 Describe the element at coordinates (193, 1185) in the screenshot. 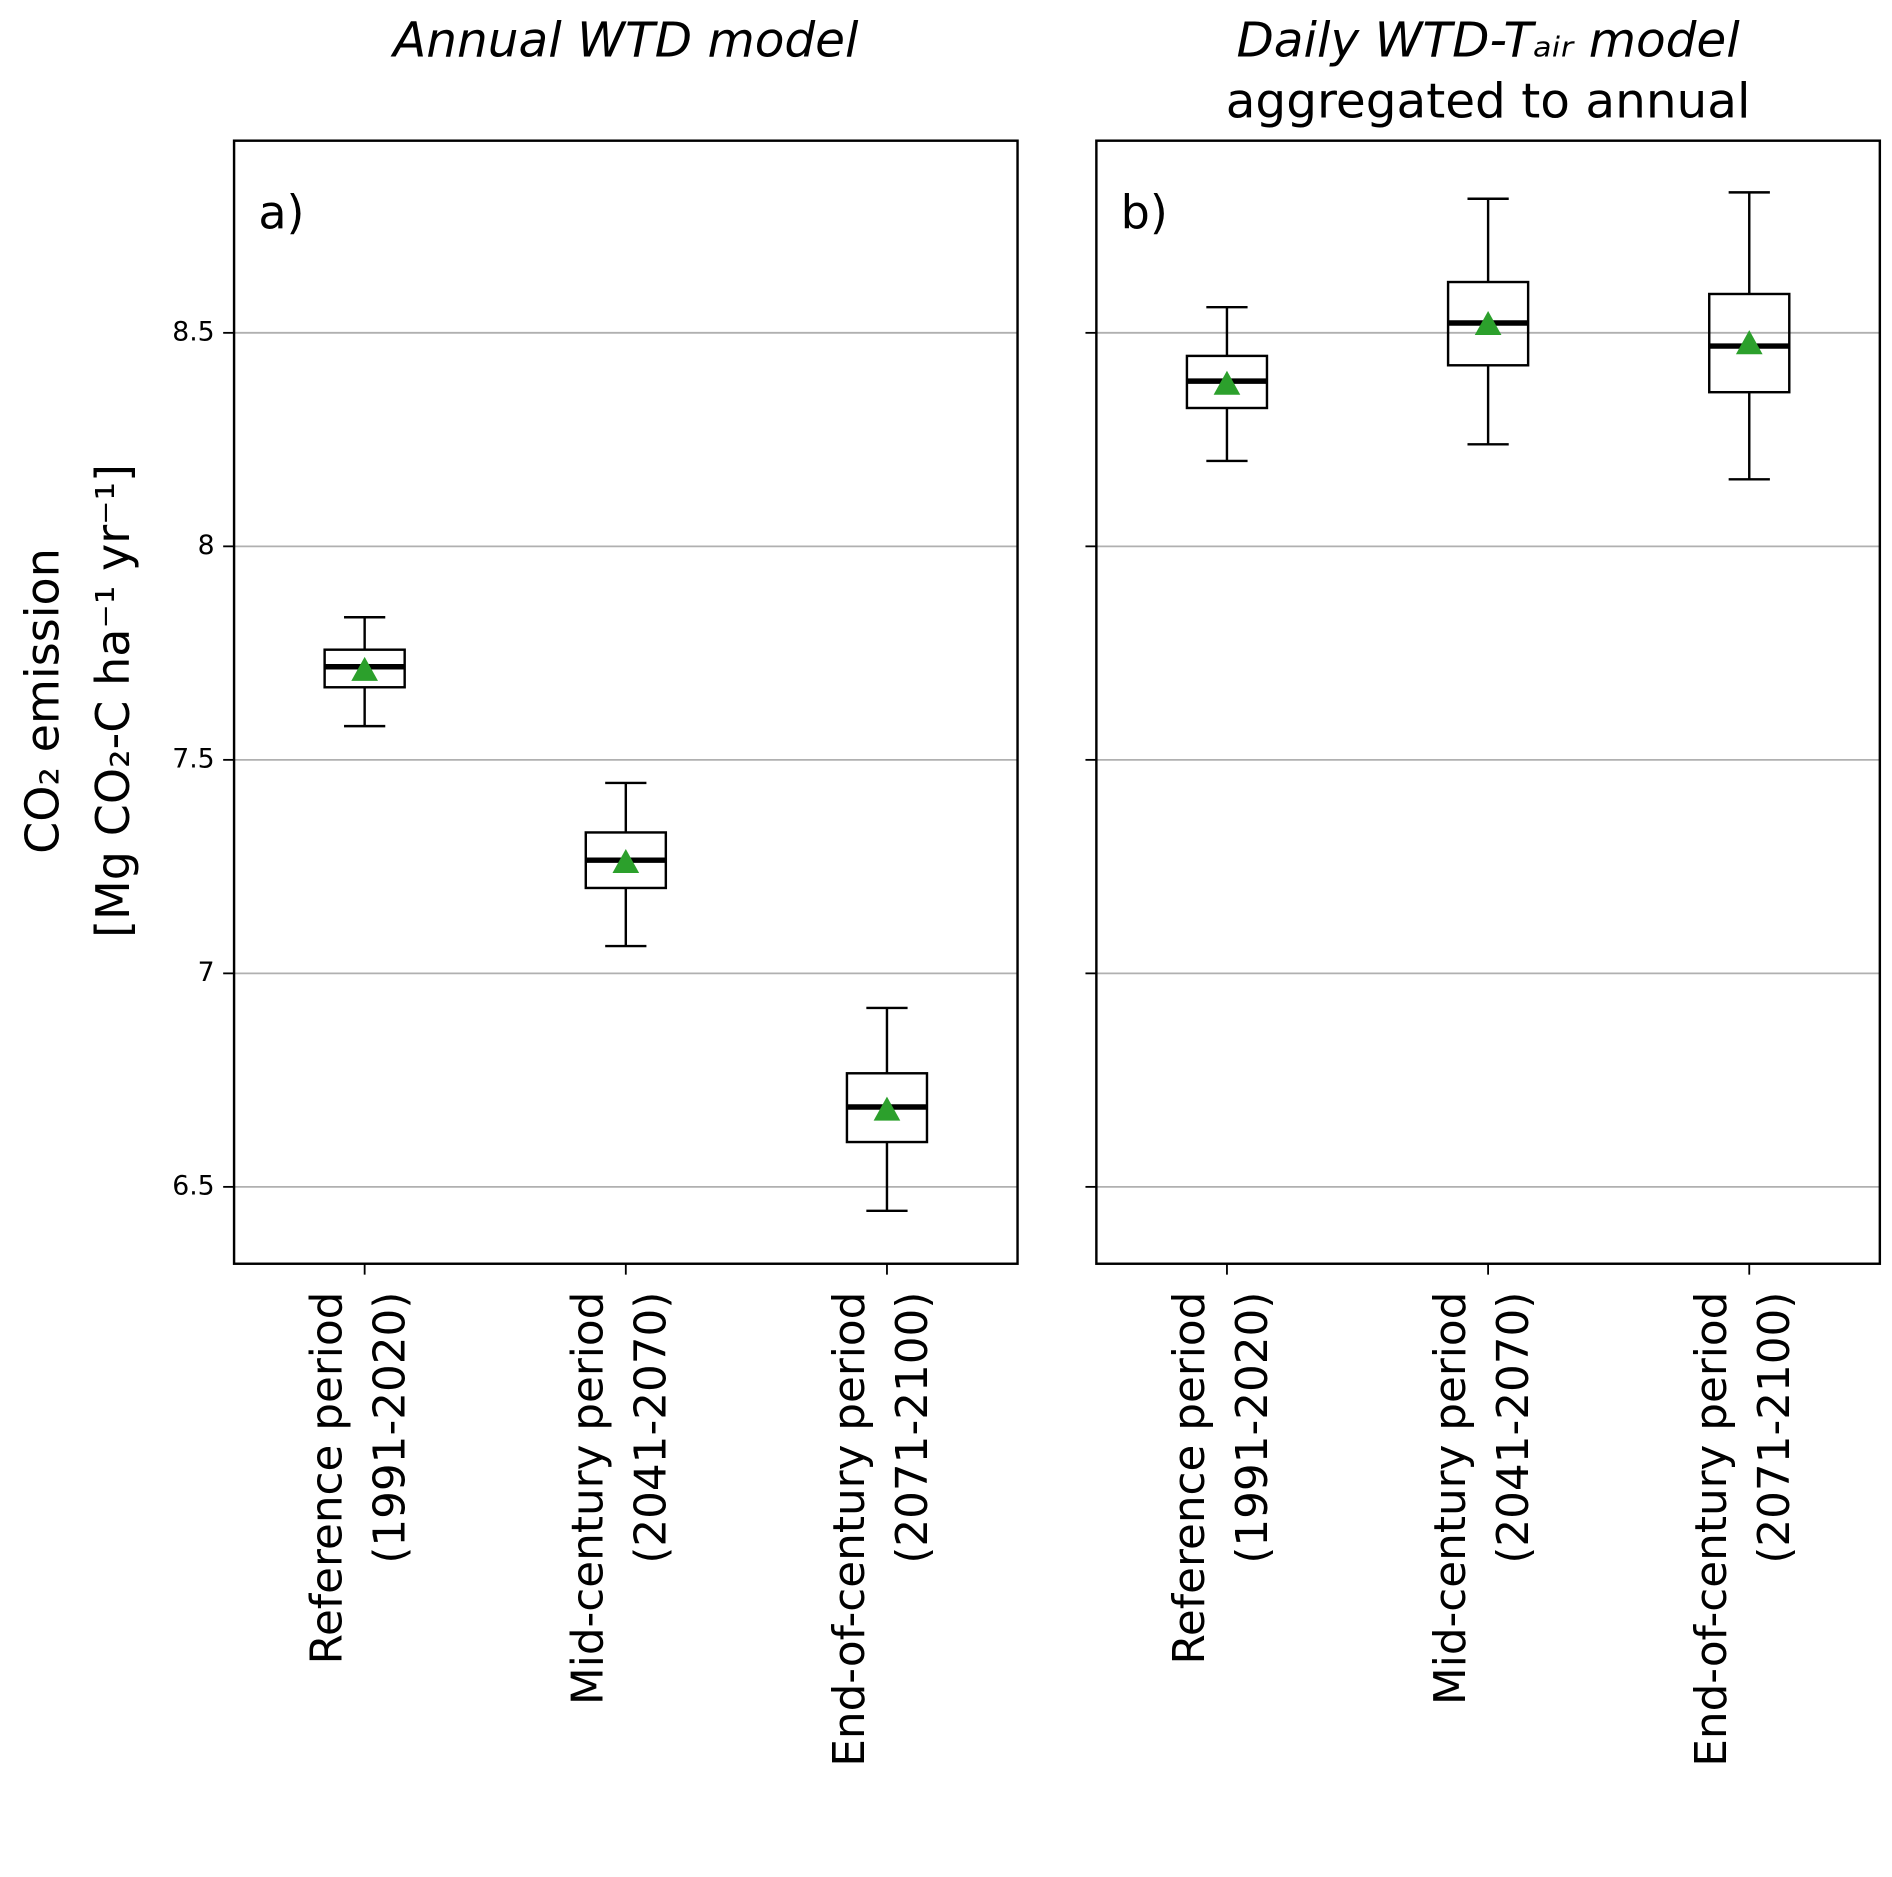

I see `y-tick-label: 6.5` at that location.